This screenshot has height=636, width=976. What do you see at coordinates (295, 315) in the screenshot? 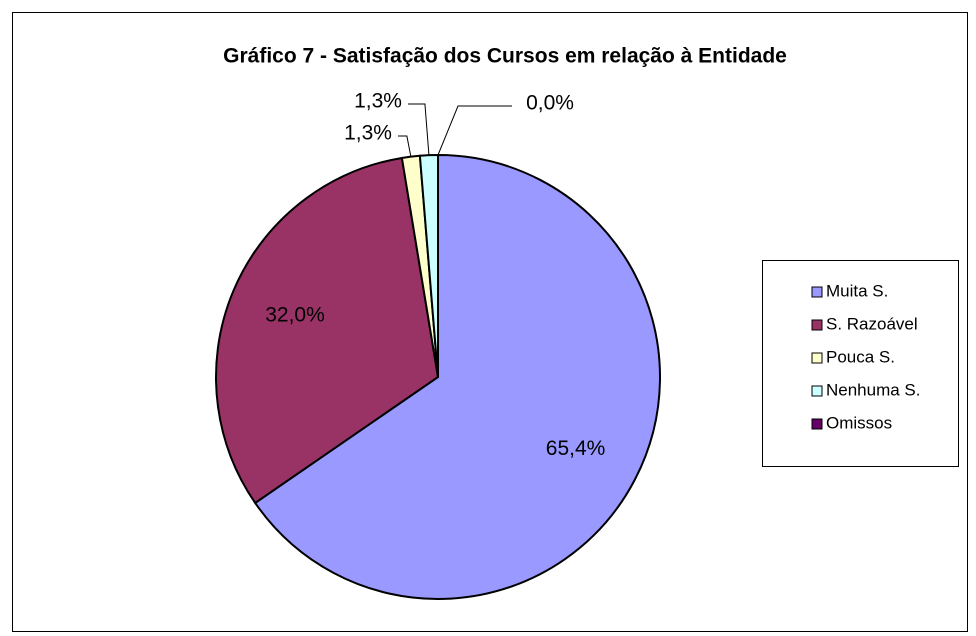
I see `data-label: 32,0%` at bounding box center [295, 315].